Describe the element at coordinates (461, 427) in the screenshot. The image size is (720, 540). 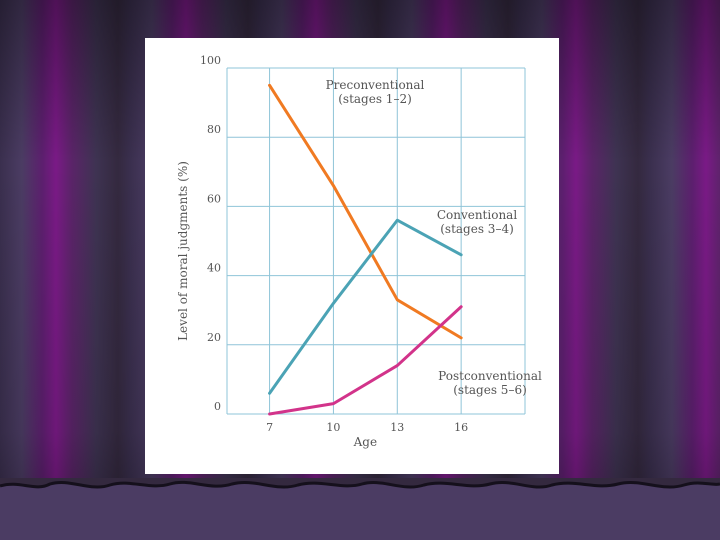
I see `x-tick-label: 16` at that location.